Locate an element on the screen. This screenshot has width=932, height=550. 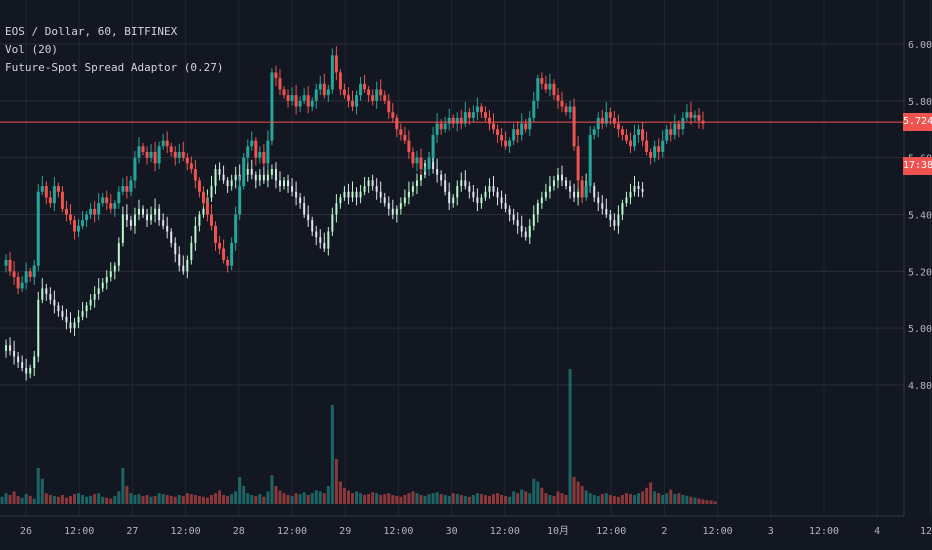
legend-volume: Vol (20) is located at coordinates (31, 49).